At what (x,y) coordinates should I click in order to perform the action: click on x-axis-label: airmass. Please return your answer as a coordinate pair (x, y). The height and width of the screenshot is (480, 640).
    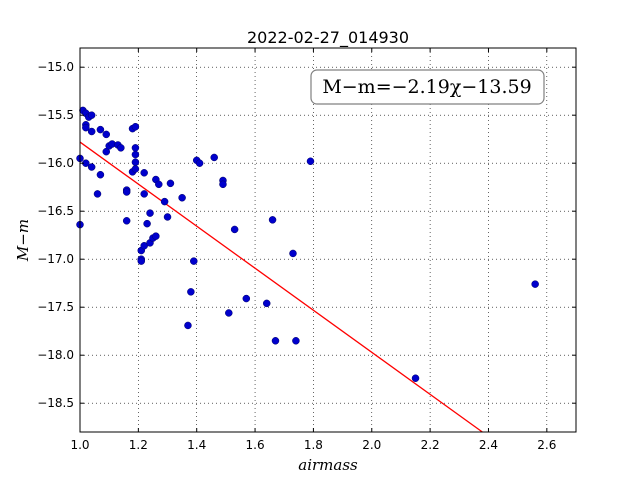
    Looking at the image, I should click on (328, 465).